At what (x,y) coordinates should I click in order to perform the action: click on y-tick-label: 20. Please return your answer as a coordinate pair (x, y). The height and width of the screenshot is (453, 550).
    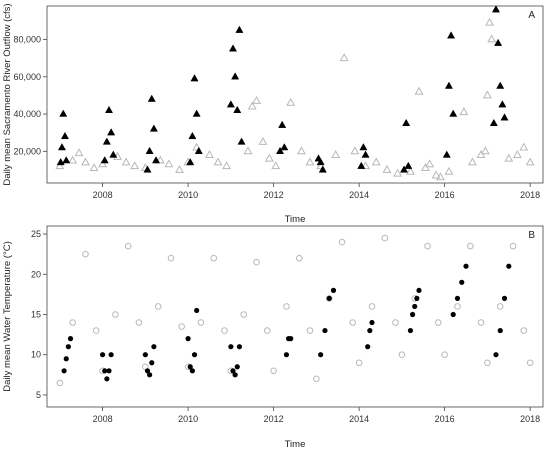
    Looking at the image, I should click on (36, 274).